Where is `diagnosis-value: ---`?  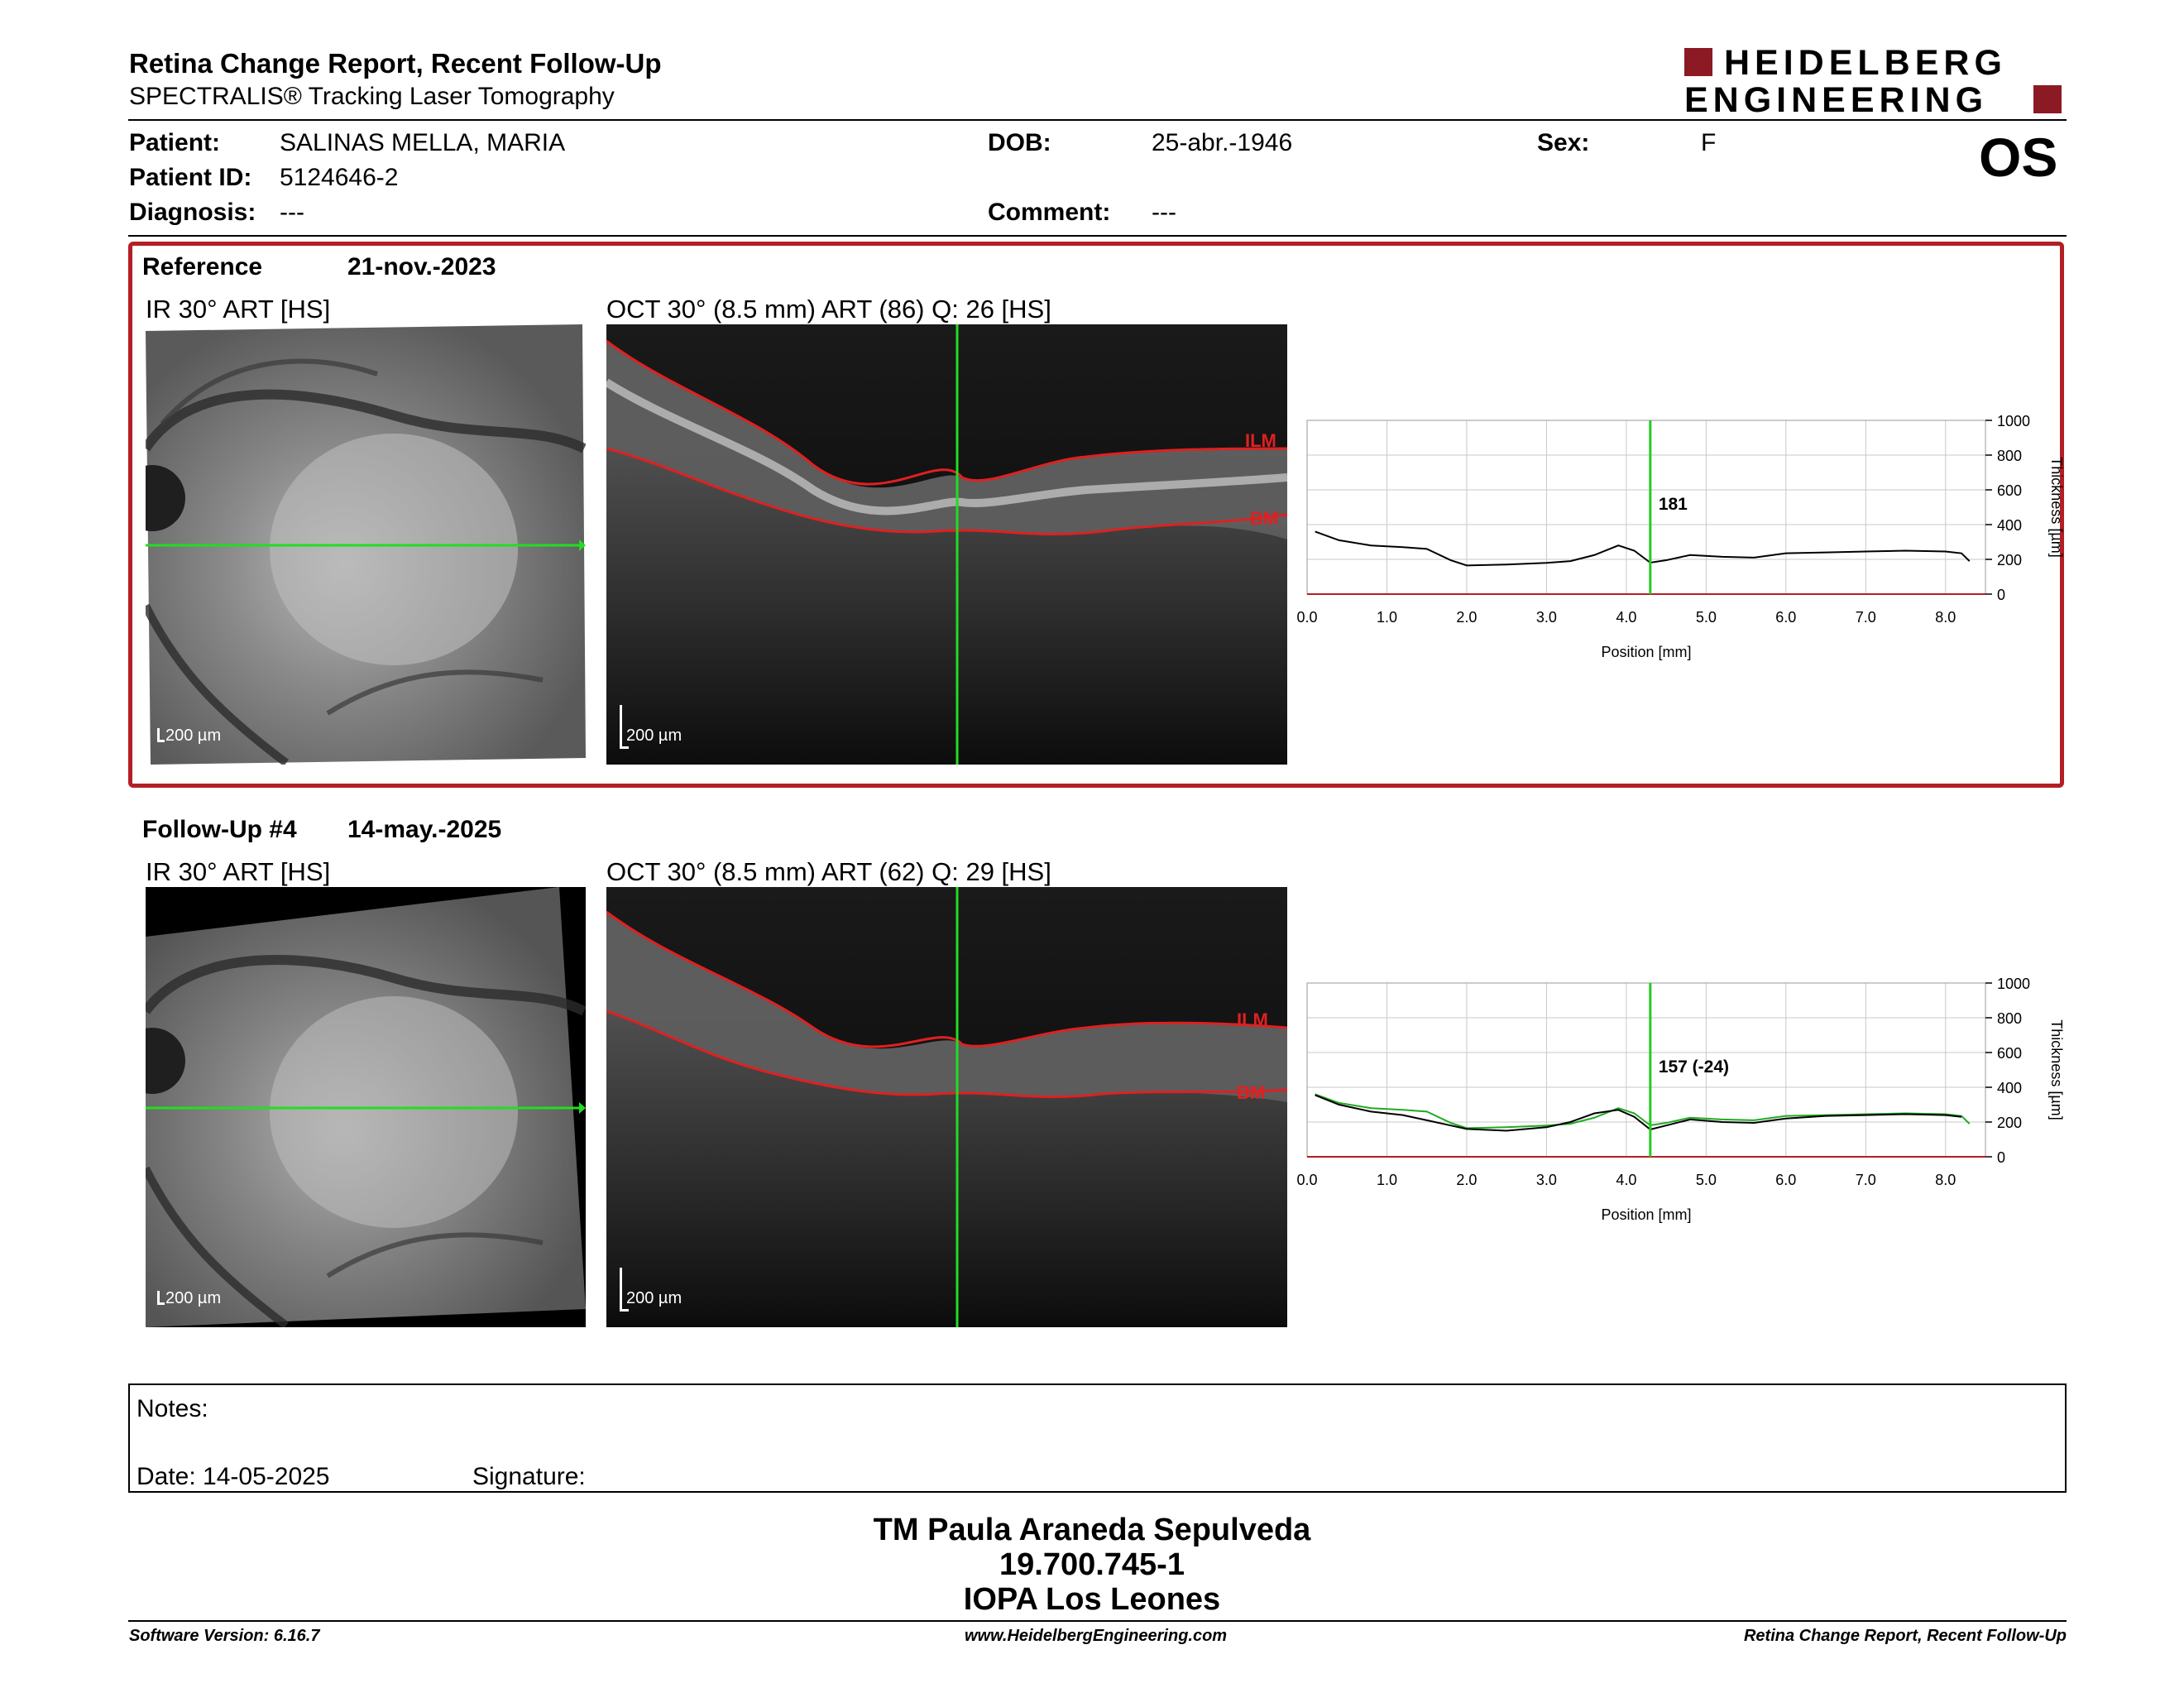 diagnosis-value: --- is located at coordinates (292, 212).